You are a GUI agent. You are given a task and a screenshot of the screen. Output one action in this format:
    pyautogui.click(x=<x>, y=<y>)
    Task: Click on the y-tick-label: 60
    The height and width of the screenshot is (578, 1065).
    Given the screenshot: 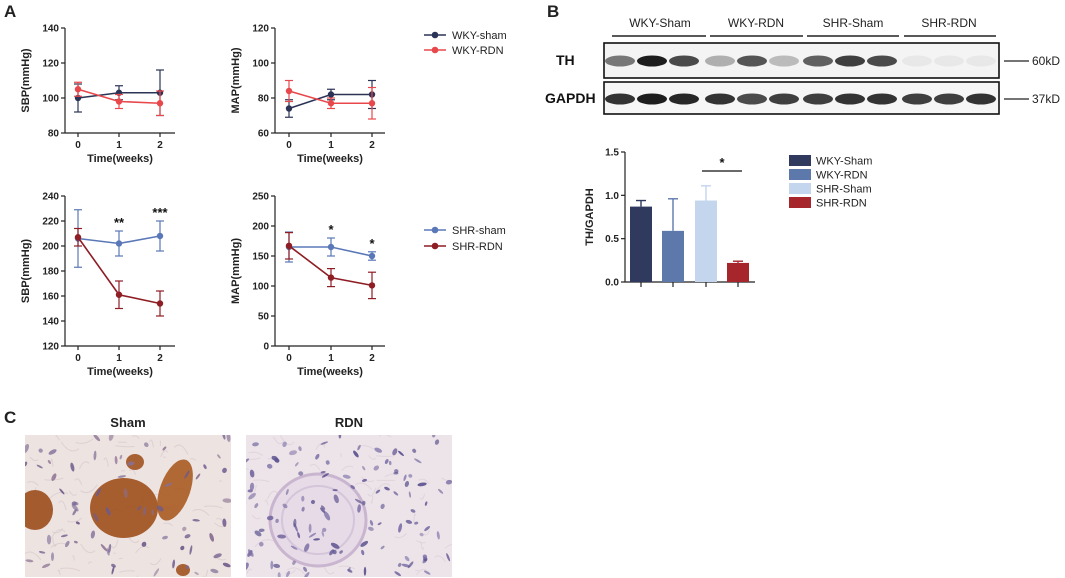 What is the action you would take?
    pyautogui.click(x=264, y=134)
    